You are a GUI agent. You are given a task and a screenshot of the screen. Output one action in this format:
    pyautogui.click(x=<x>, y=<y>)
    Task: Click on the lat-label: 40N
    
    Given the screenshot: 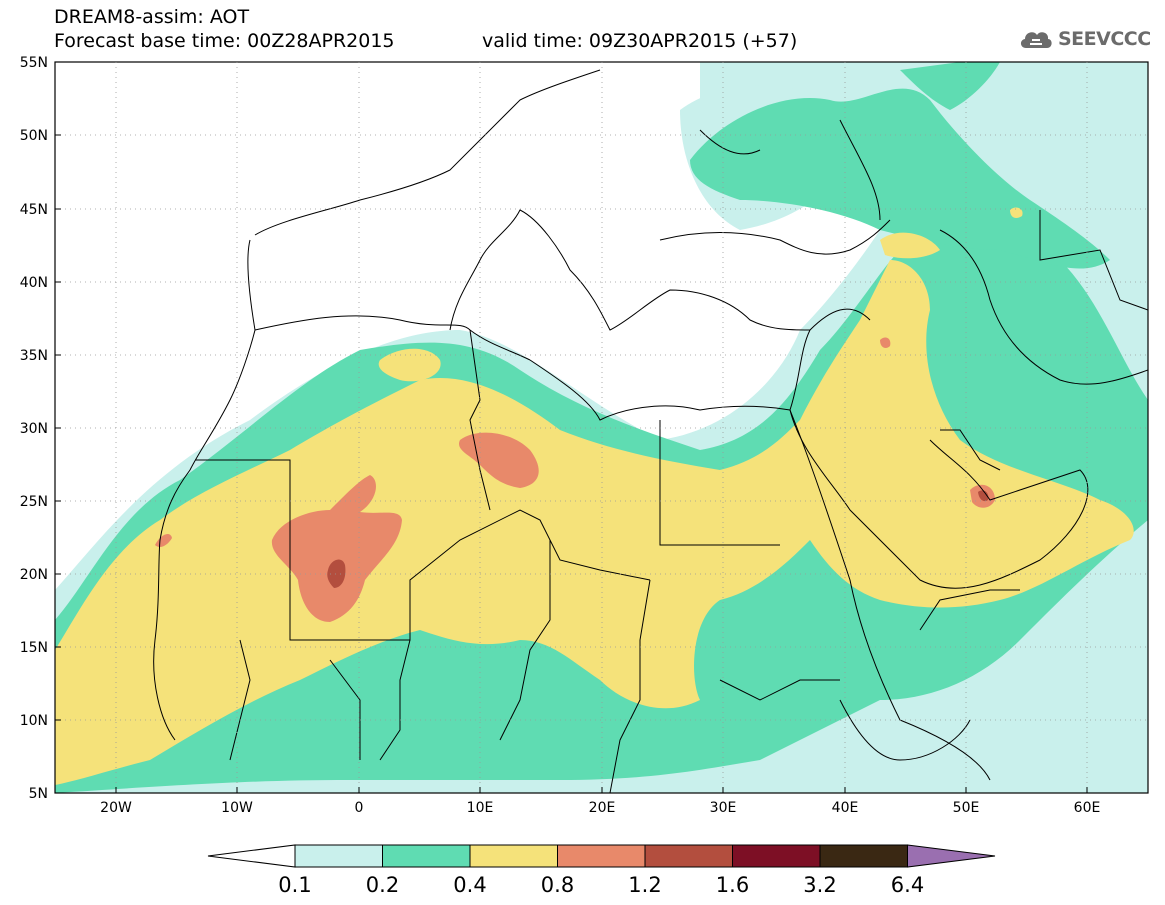 What is the action you would take?
    pyautogui.click(x=34, y=283)
    